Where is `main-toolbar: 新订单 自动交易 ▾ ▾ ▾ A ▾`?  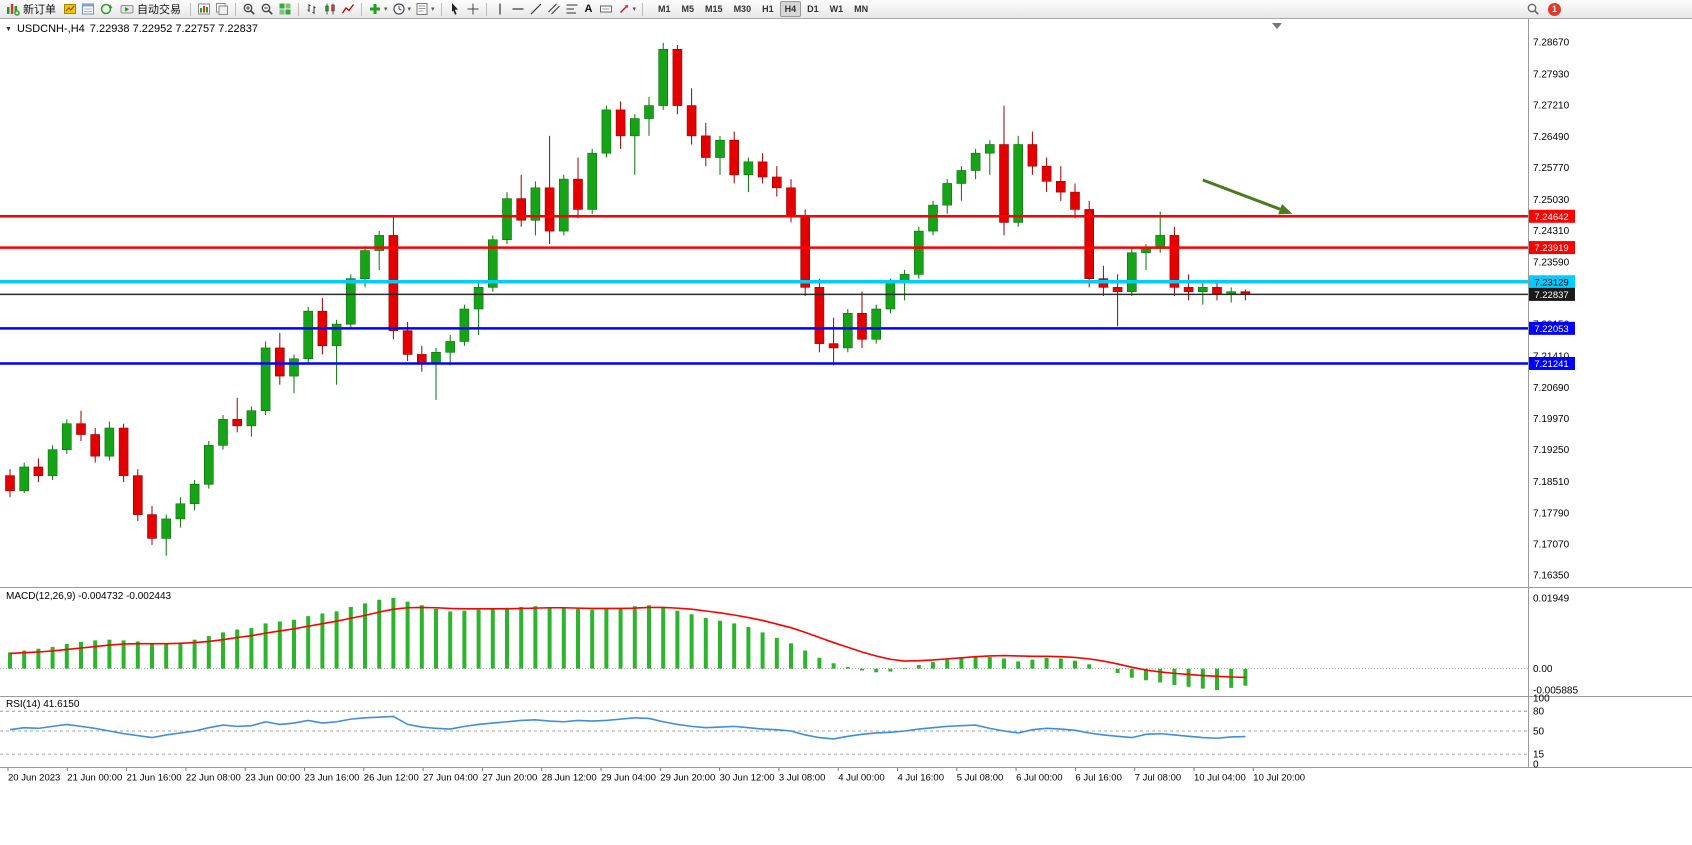 main-toolbar: 新订单 自动交易 ▾ ▾ ▾ A ▾ is located at coordinates (846, 9).